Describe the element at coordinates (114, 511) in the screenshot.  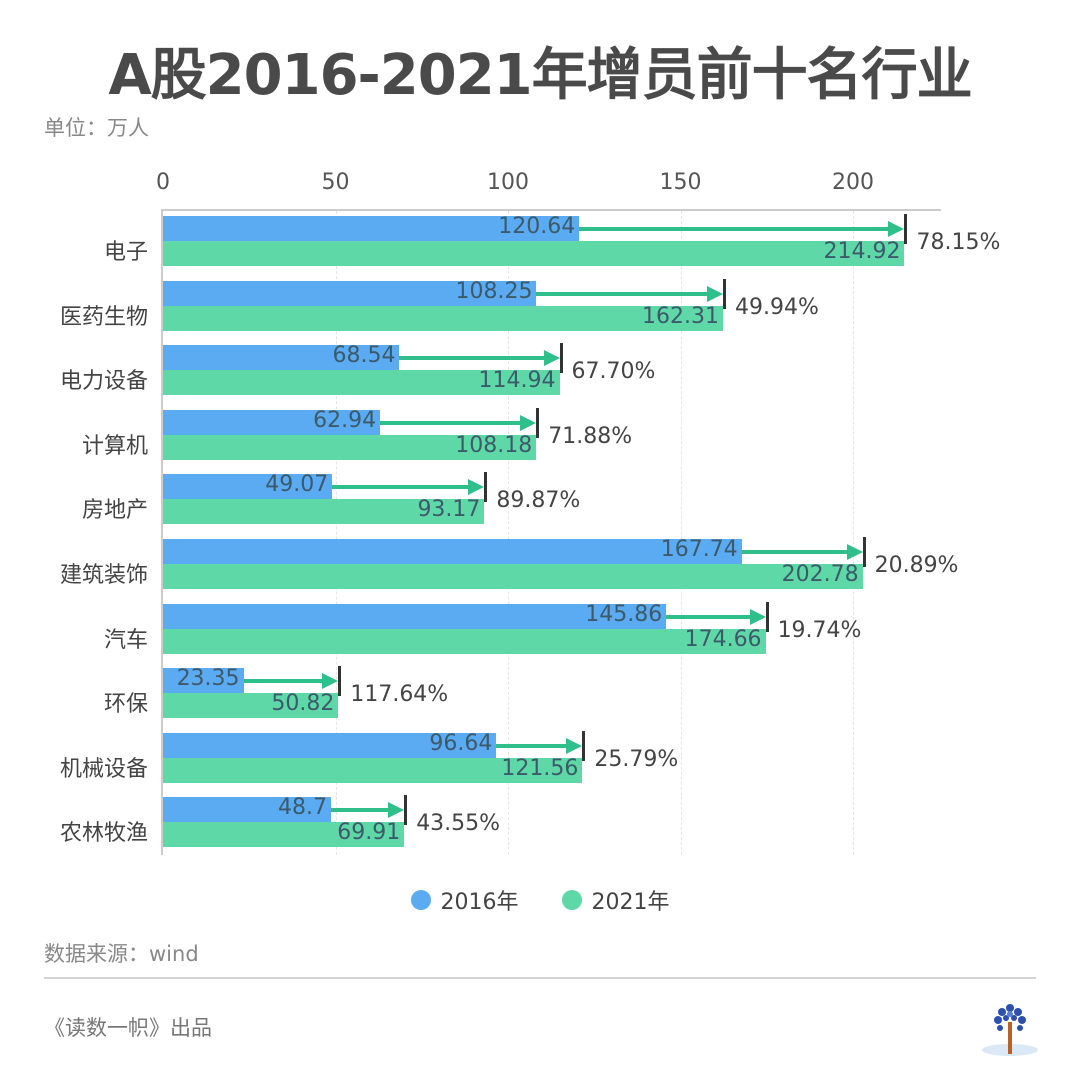
I see `category-label: 房地产` at that location.